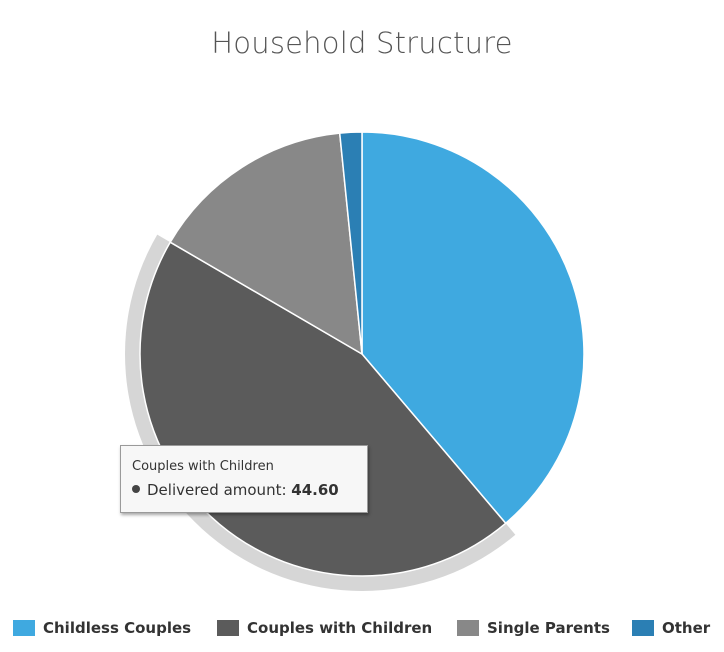 This screenshot has width=724, height=652. What do you see at coordinates (350, 243) in the screenshot?
I see `pie-slice-other` at bounding box center [350, 243].